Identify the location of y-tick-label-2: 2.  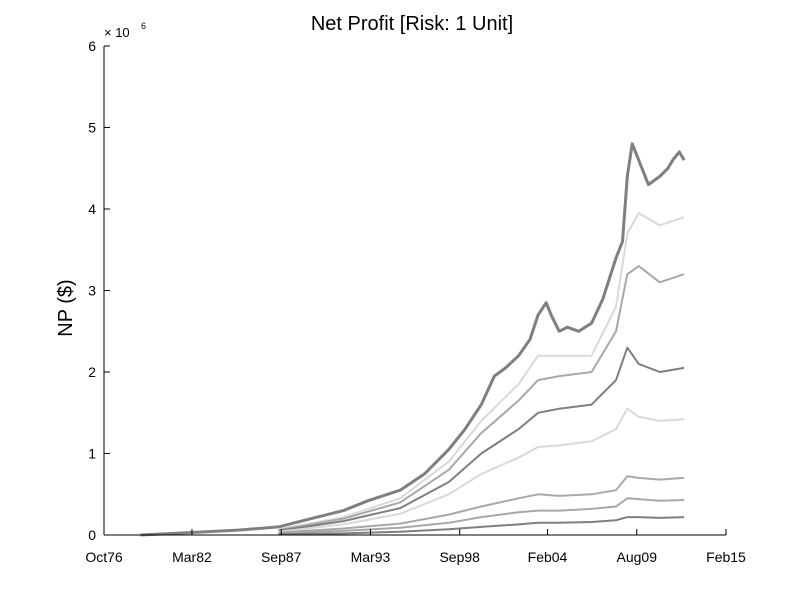
(92, 372).